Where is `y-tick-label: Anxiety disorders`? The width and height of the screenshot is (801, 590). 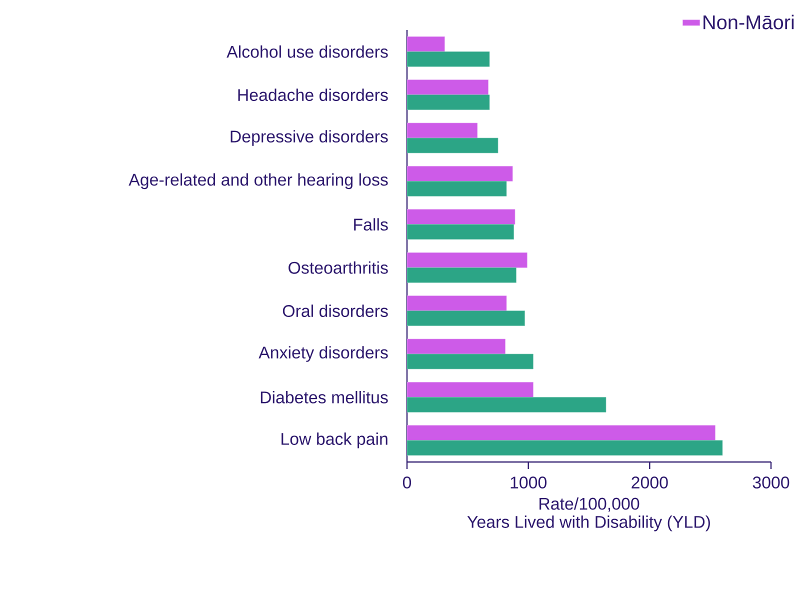
y-tick-label: Anxiety disorders is located at coordinates (323, 354).